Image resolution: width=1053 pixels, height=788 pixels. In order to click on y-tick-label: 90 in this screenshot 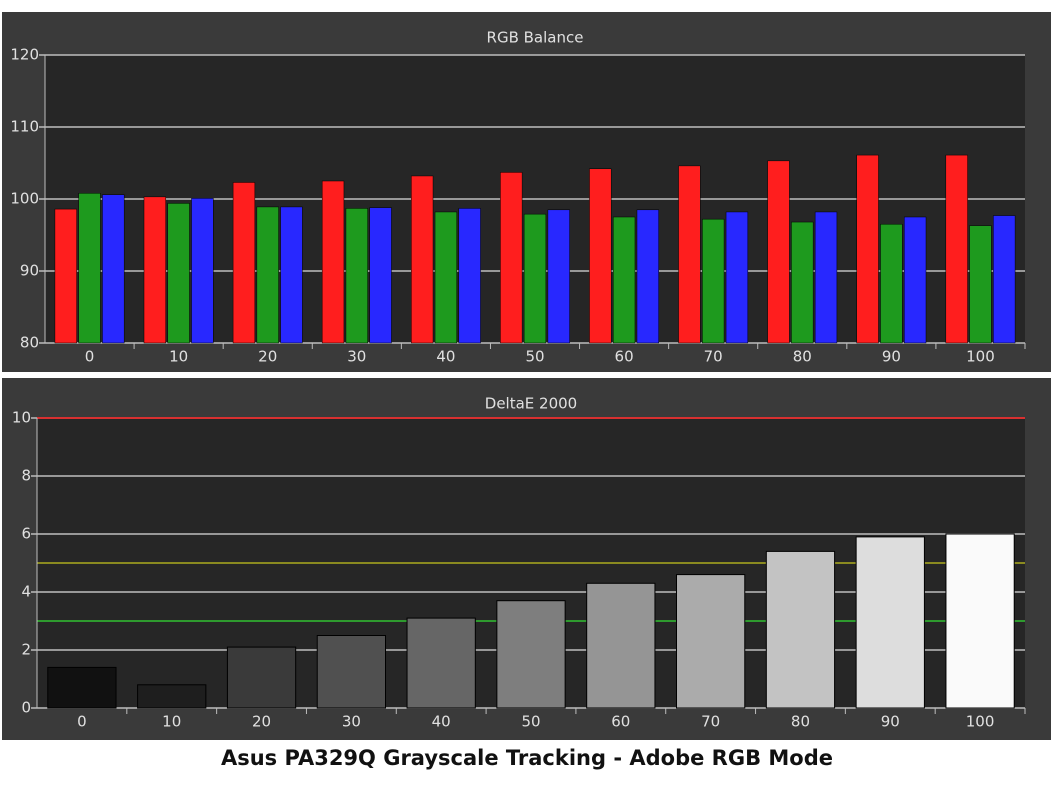, I will do `click(29, 271)`.